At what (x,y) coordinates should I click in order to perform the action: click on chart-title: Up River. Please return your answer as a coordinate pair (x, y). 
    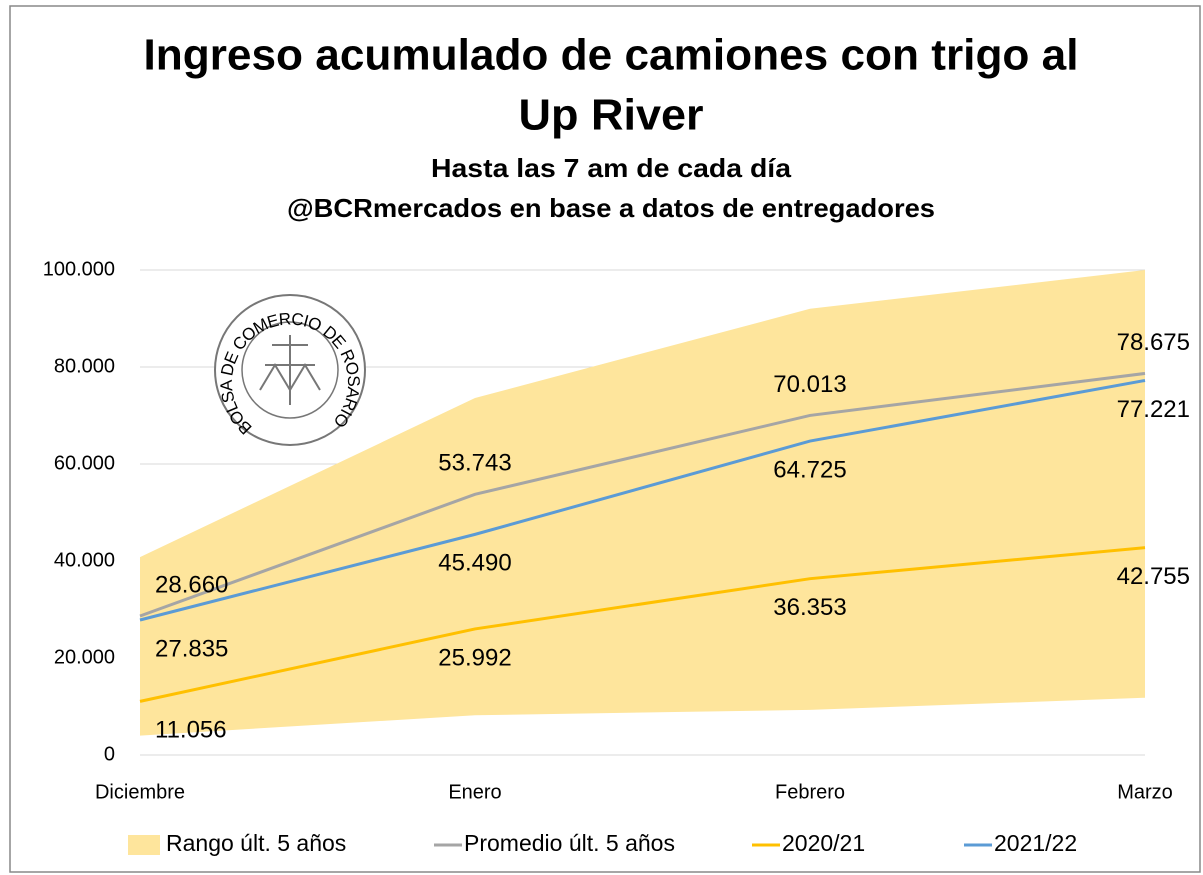
    Looking at the image, I should click on (611, 115).